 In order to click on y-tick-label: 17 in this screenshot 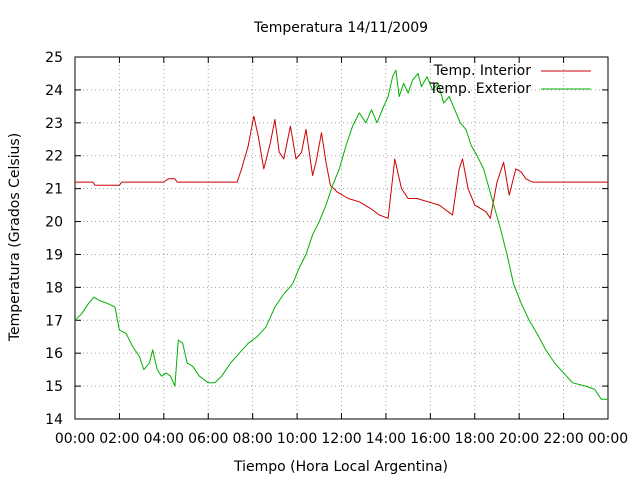, I will do `click(54, 321)`.